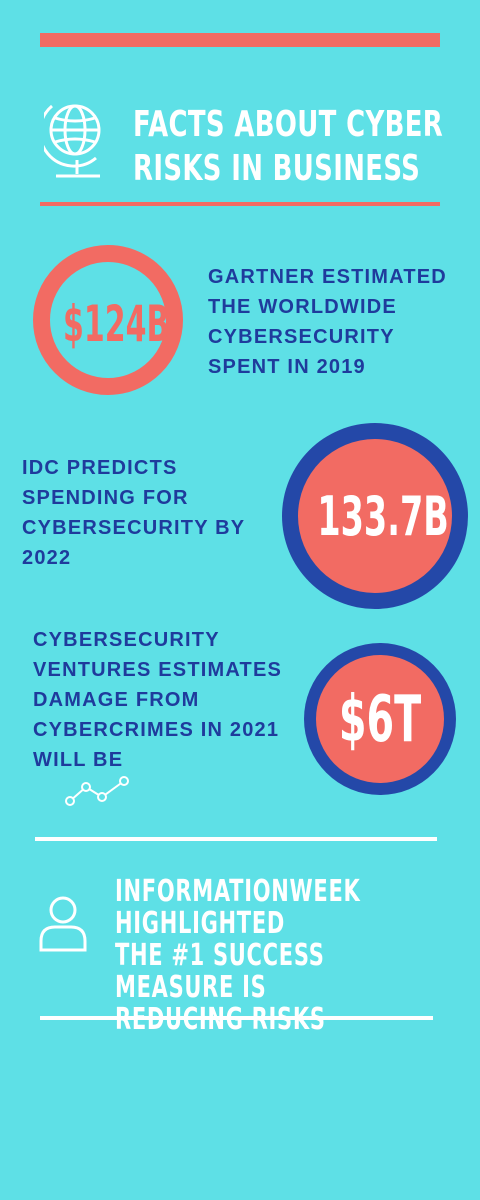 The height and width of the screenshot is (1200, 480). I want to click on figure-value-3: $6T, so click(380, 720).